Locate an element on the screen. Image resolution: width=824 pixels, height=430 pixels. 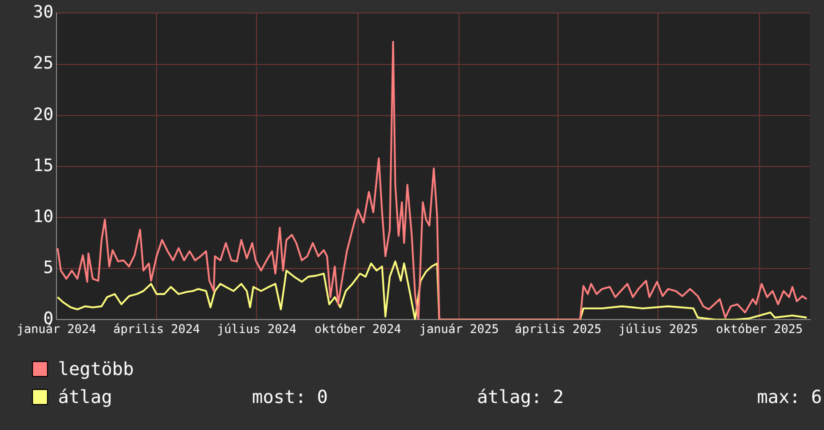
y-tick-label: 25 is located at coordinates (43, 64).